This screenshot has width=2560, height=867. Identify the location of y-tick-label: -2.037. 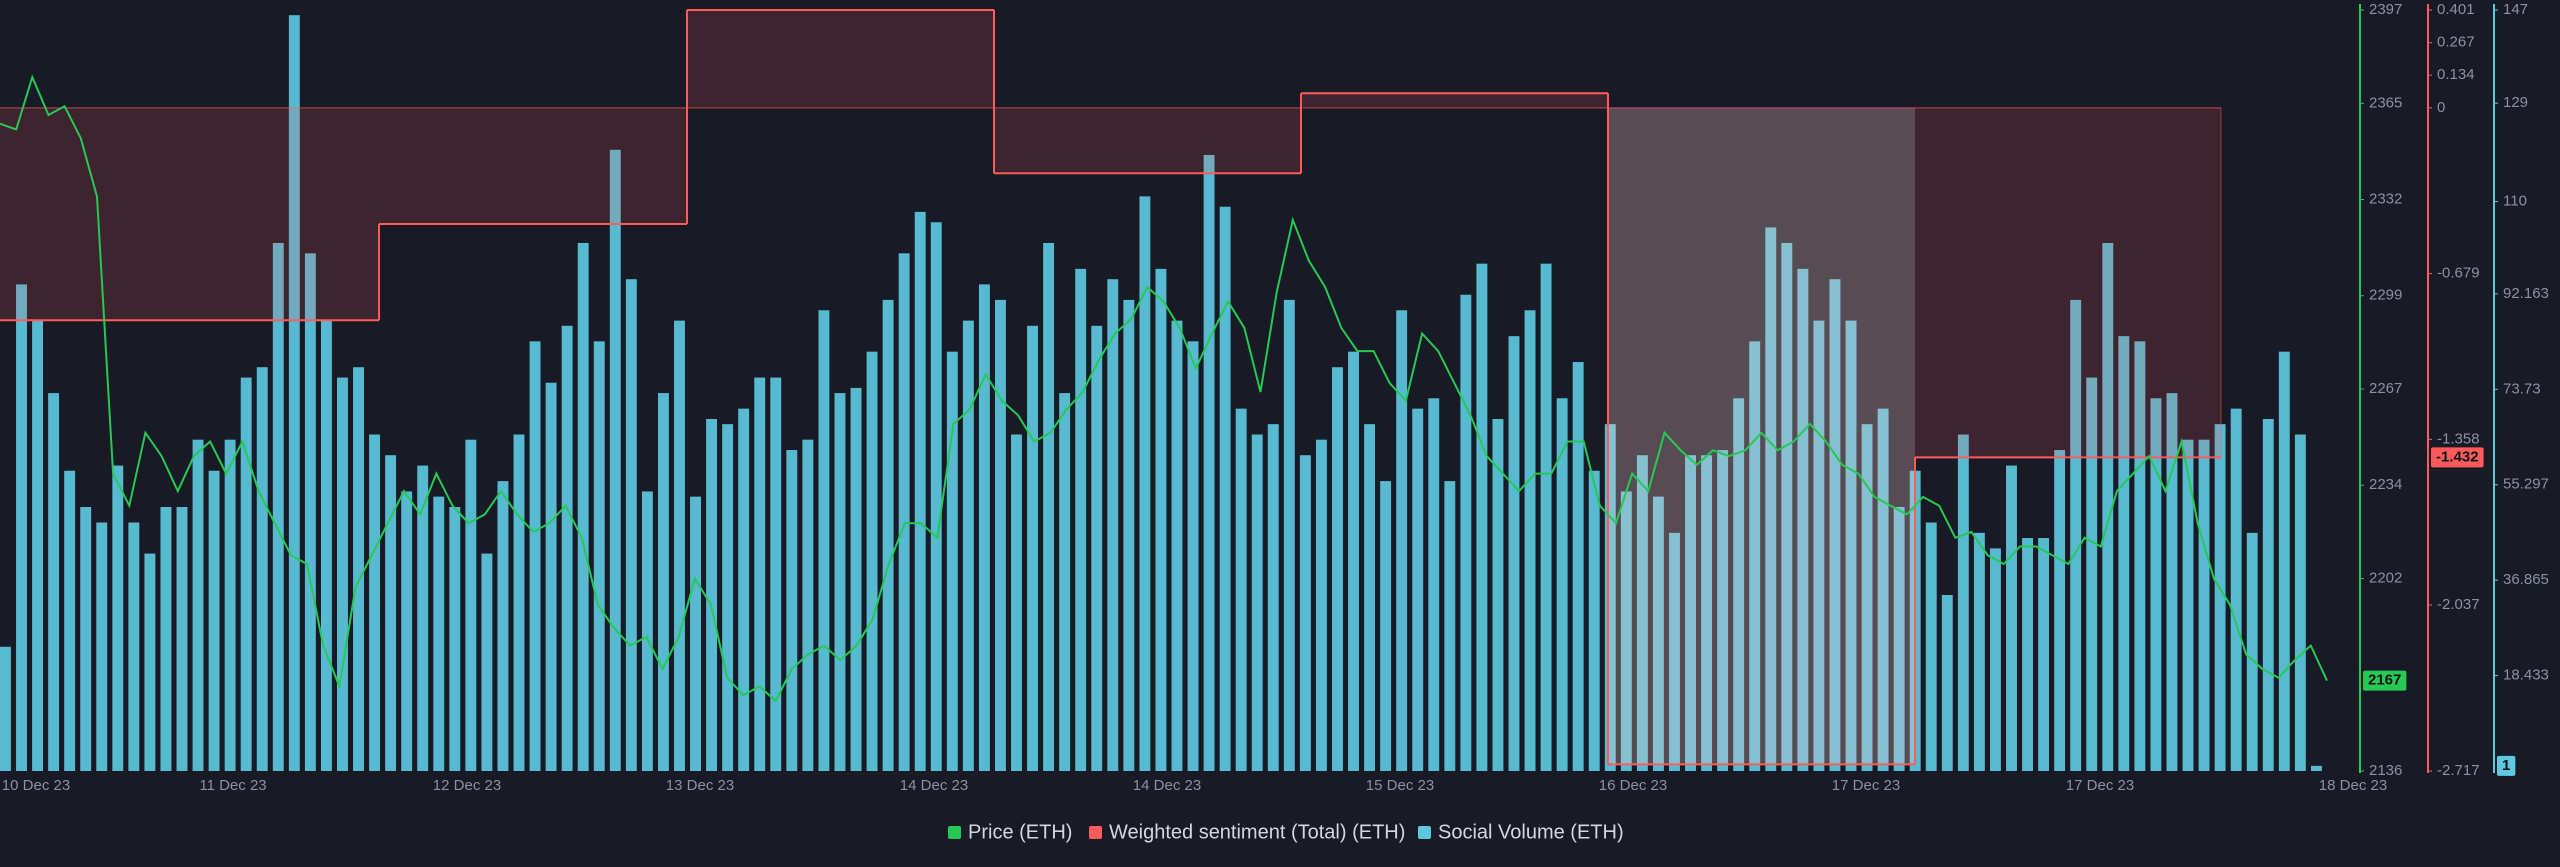
(2458, 604).